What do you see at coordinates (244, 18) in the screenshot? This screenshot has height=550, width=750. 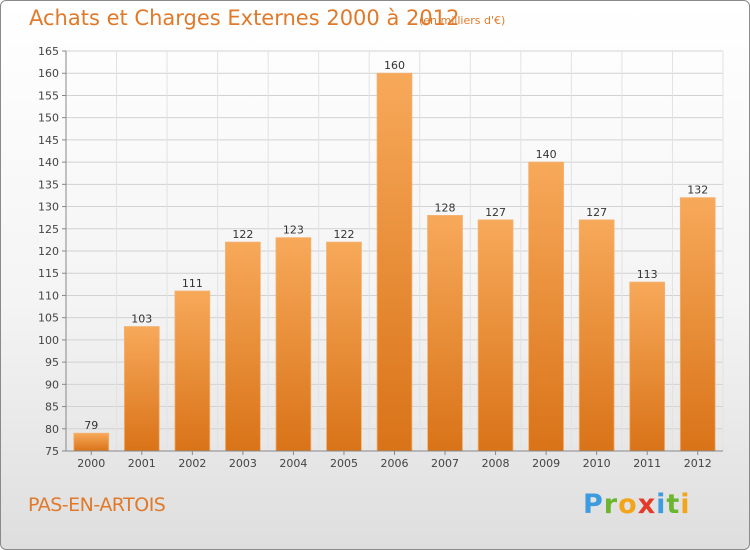 I see `chart-title: Achats et Charges Externes 2000 à 2012` at bounding box center [244, 18].